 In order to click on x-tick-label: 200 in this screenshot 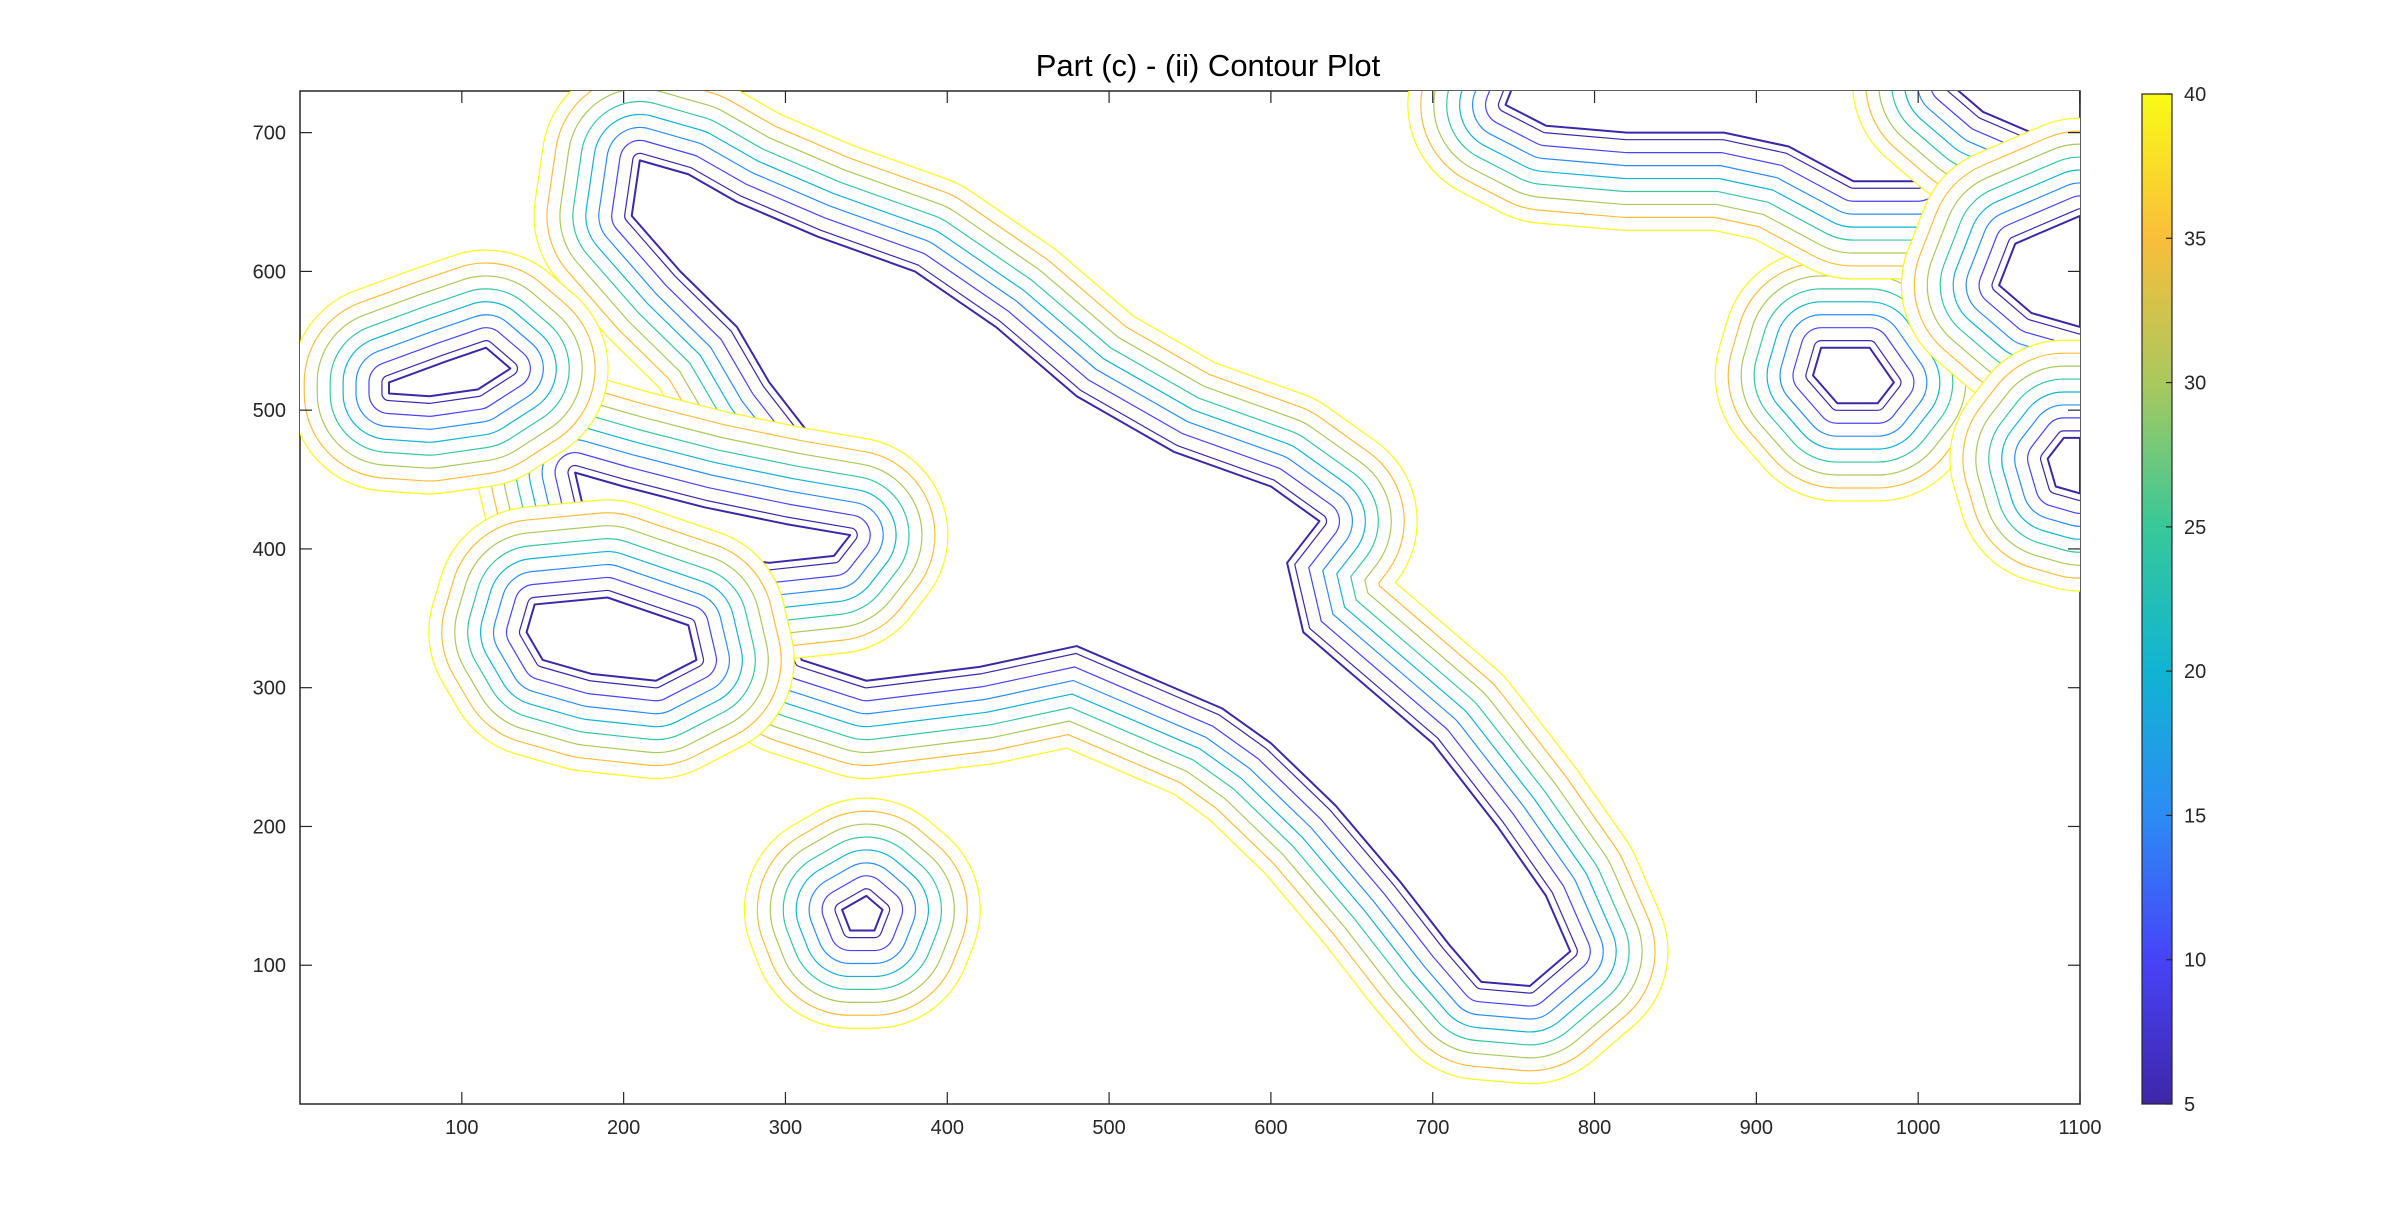, I will do `click(623, 1128)`.